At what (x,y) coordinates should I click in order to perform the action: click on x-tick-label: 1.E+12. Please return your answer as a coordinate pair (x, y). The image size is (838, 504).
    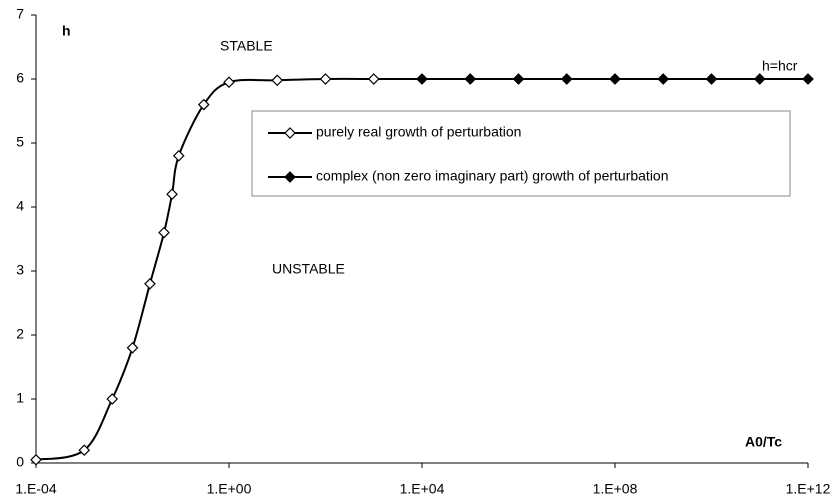
    Looking at the image, I should click on (808, 489).